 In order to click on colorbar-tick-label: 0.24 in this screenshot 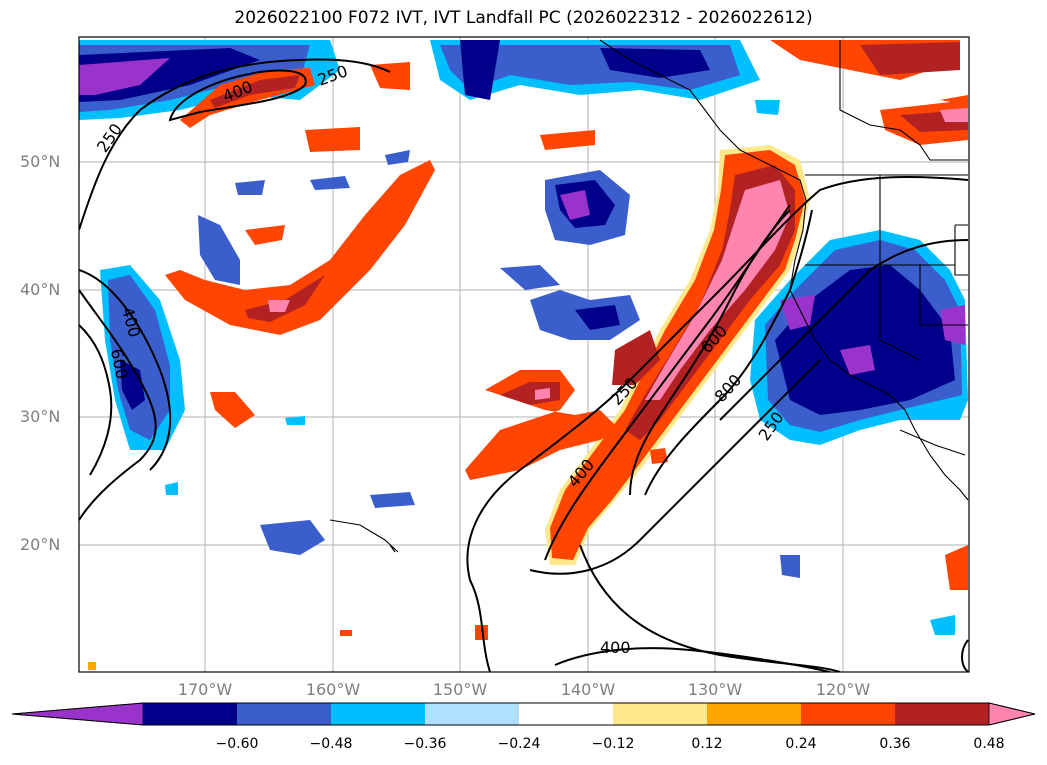, I will do `click(801, 744)`.